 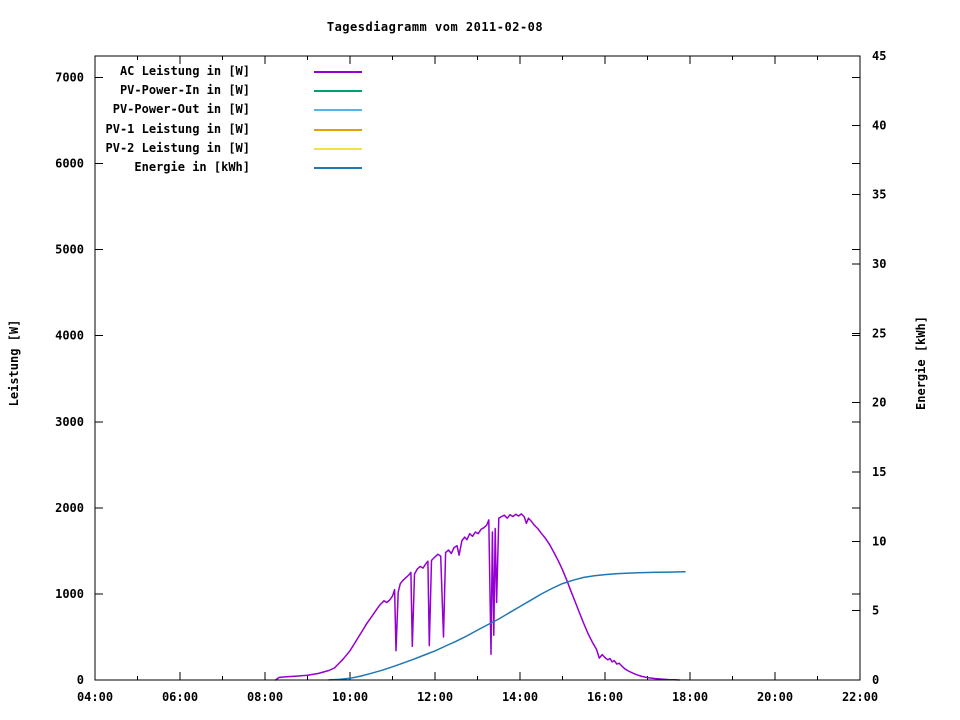 What do you see at coordinates (879, 125) in the screenshot?
I see `y2-tick-label: 40` at bounding box center [879, 125].